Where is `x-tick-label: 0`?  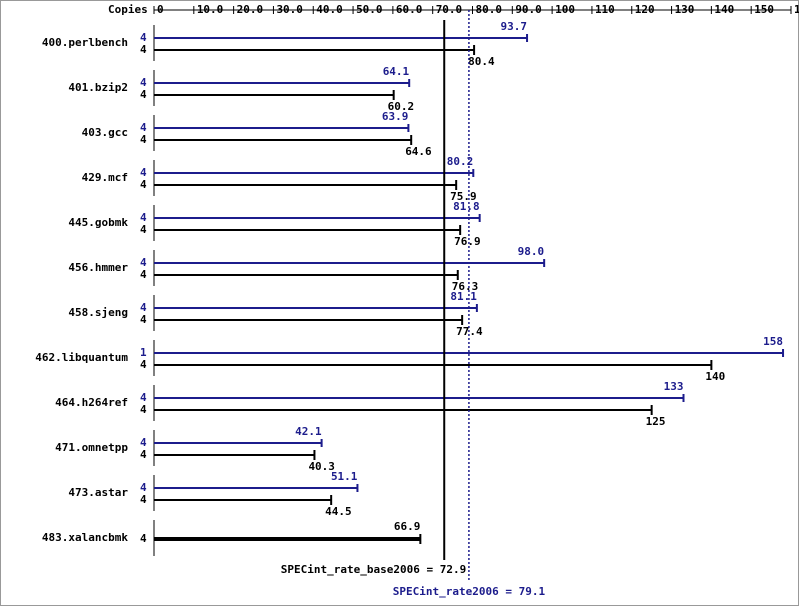 x-tick-label: 0 is located at coordinates (160, 9).